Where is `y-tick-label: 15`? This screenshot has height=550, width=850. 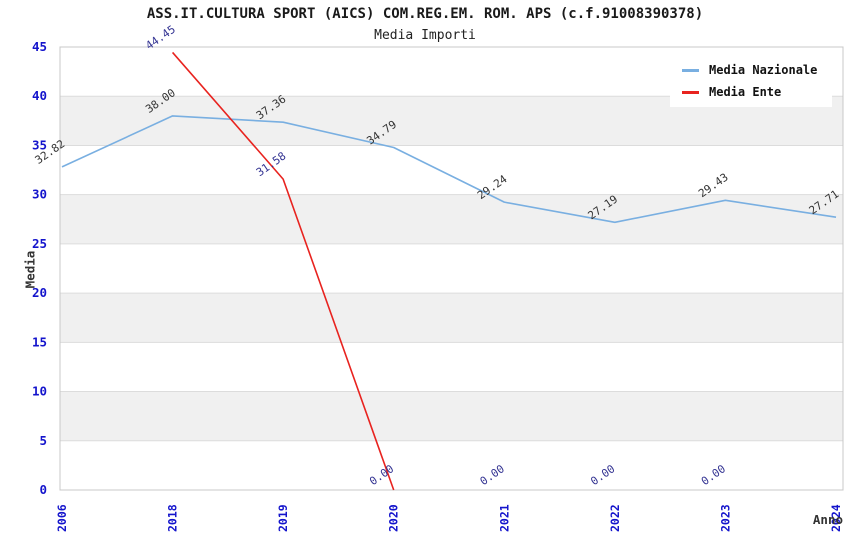
y-tick-label: 15 is located at coordinates (39, 341).